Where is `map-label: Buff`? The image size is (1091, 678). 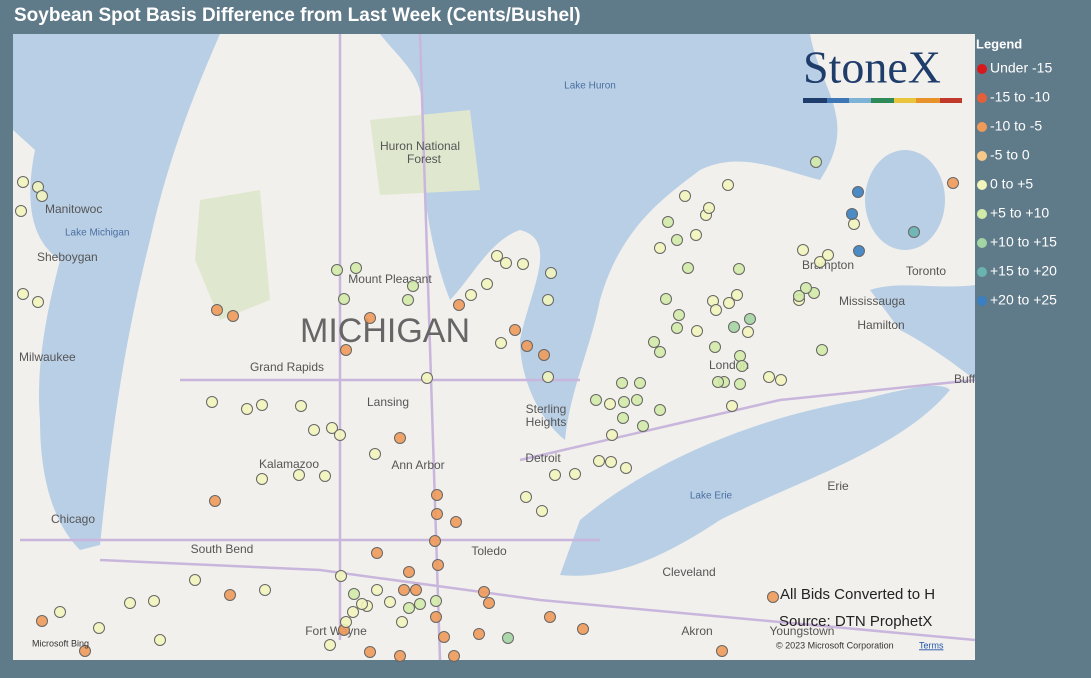 map-label: Buff is located at coordinates (965, 379).